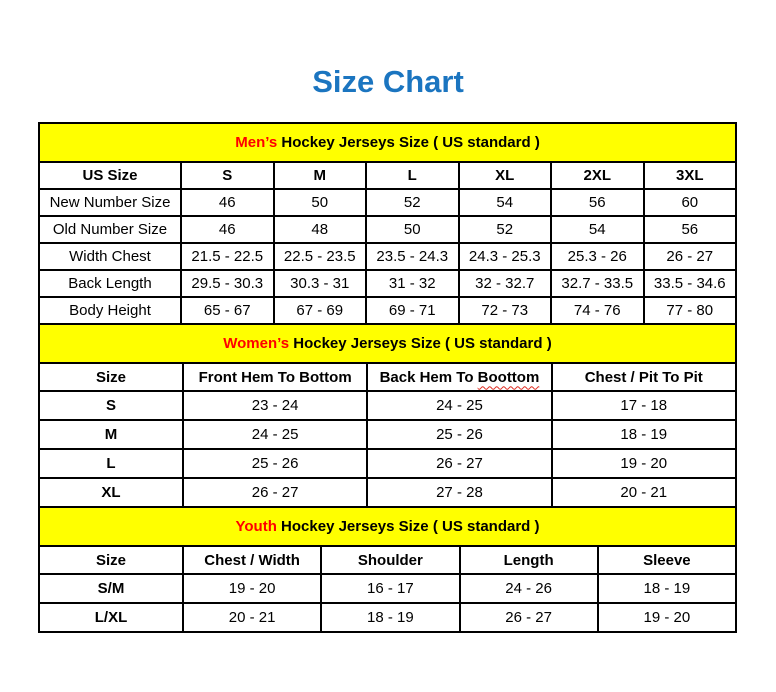 The width and height of the screenshot is (776, 692). I want to click on page-title: Size Chart, so click(388, 81).